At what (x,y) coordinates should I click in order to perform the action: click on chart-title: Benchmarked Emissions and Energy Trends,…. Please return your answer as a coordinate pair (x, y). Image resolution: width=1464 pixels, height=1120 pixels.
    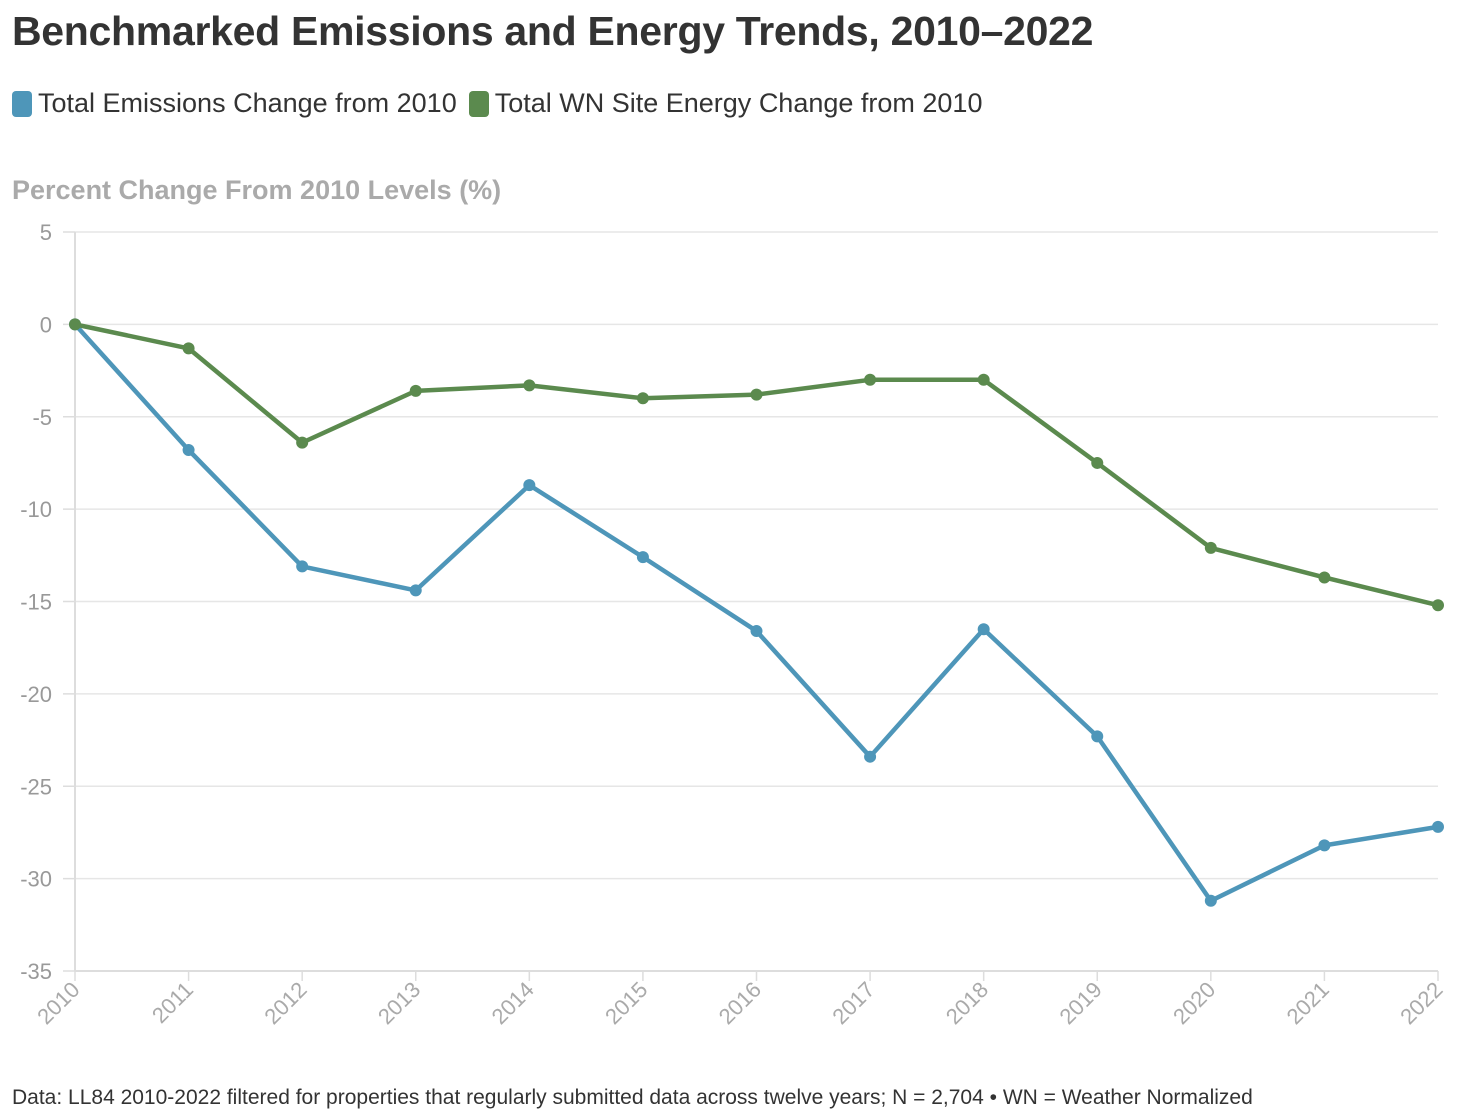
    Looking at the image, I should click on (553, 31).